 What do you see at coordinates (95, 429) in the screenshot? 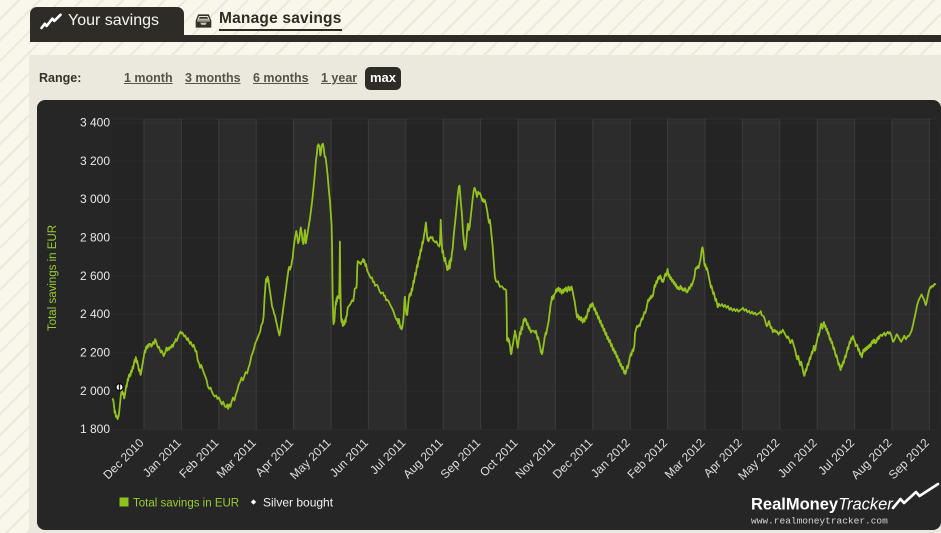
I see `svg-text: 1 800` at bounding box center [95, 429].